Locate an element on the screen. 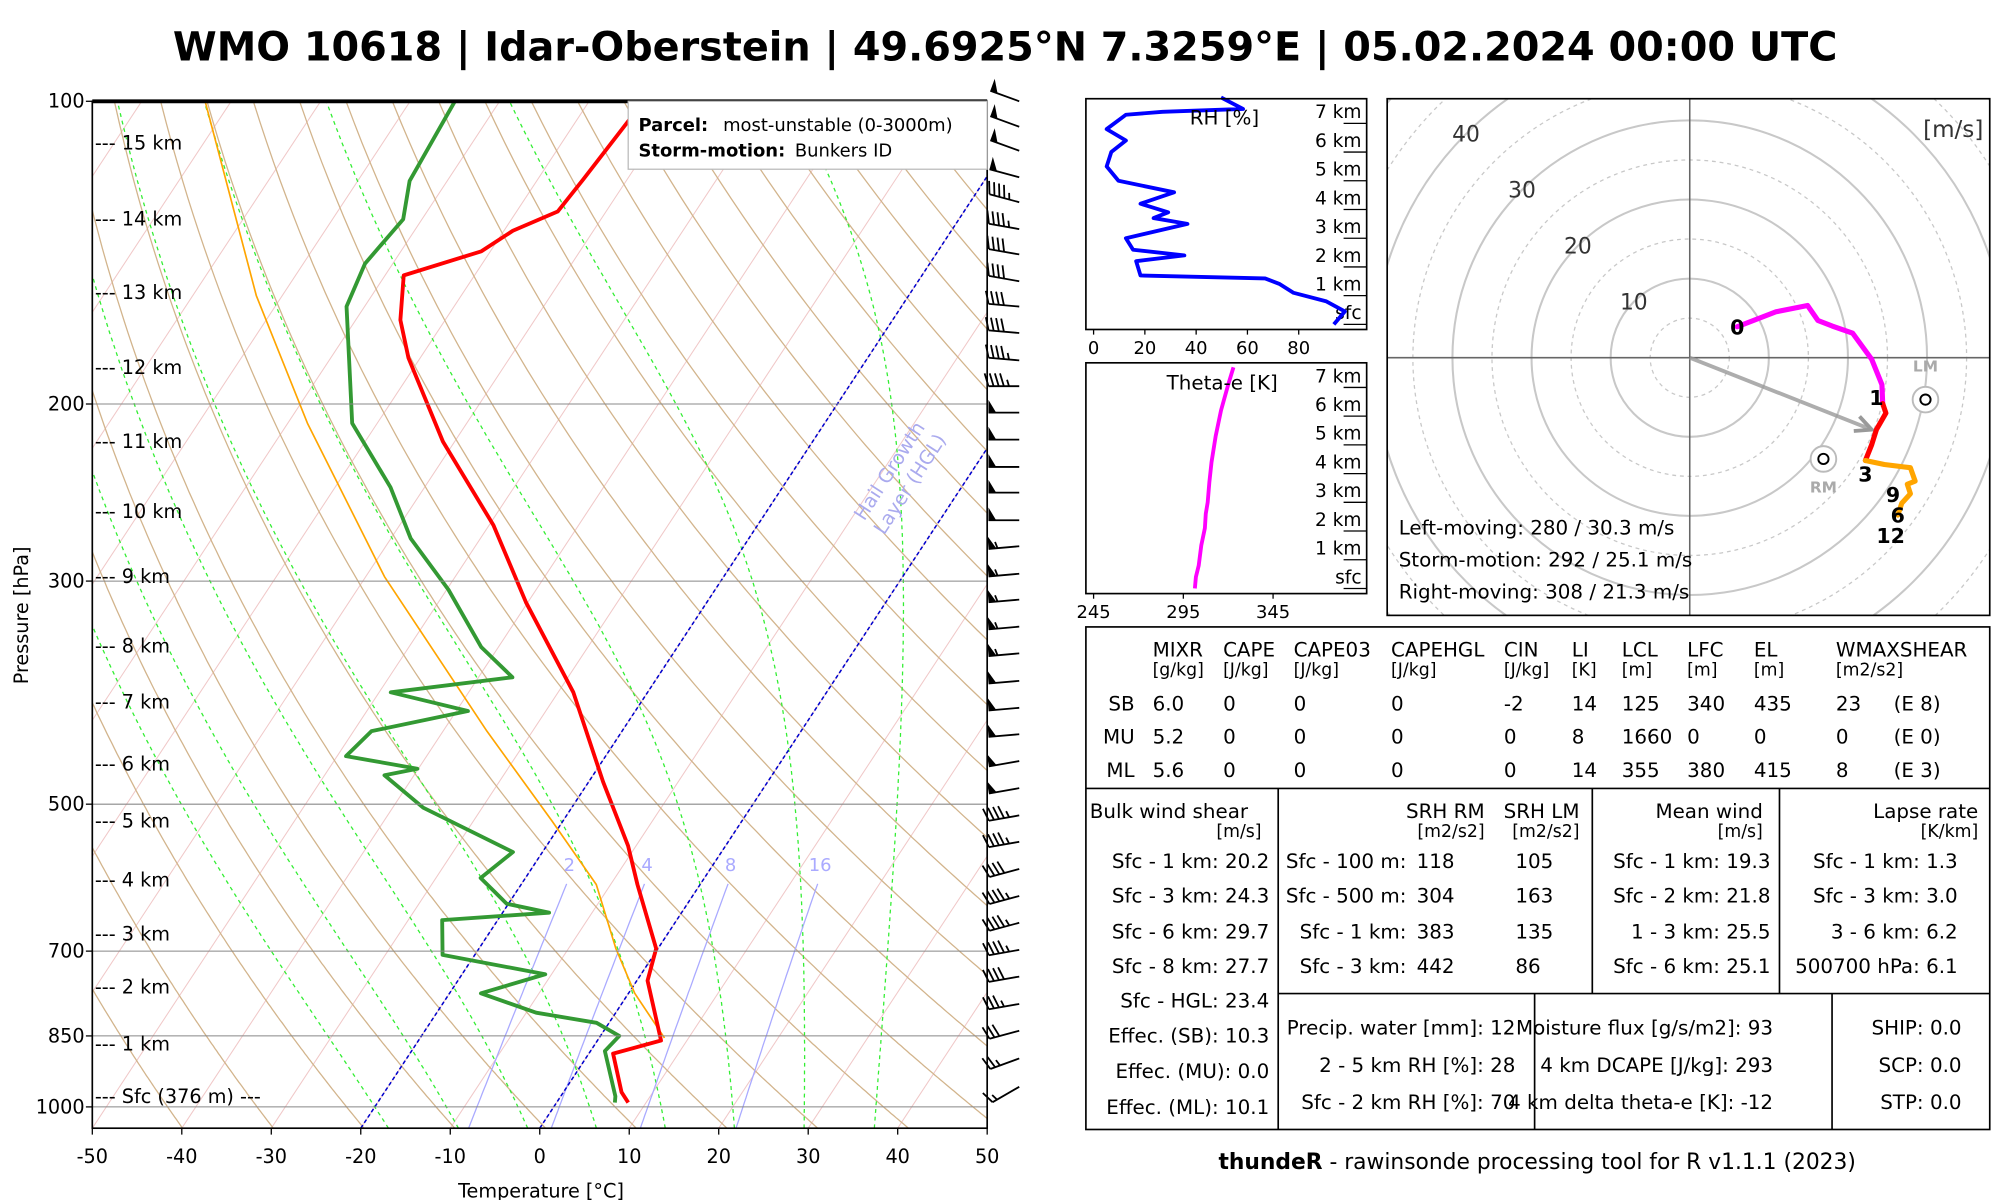  legend-box is located at coordinates (807, 135).